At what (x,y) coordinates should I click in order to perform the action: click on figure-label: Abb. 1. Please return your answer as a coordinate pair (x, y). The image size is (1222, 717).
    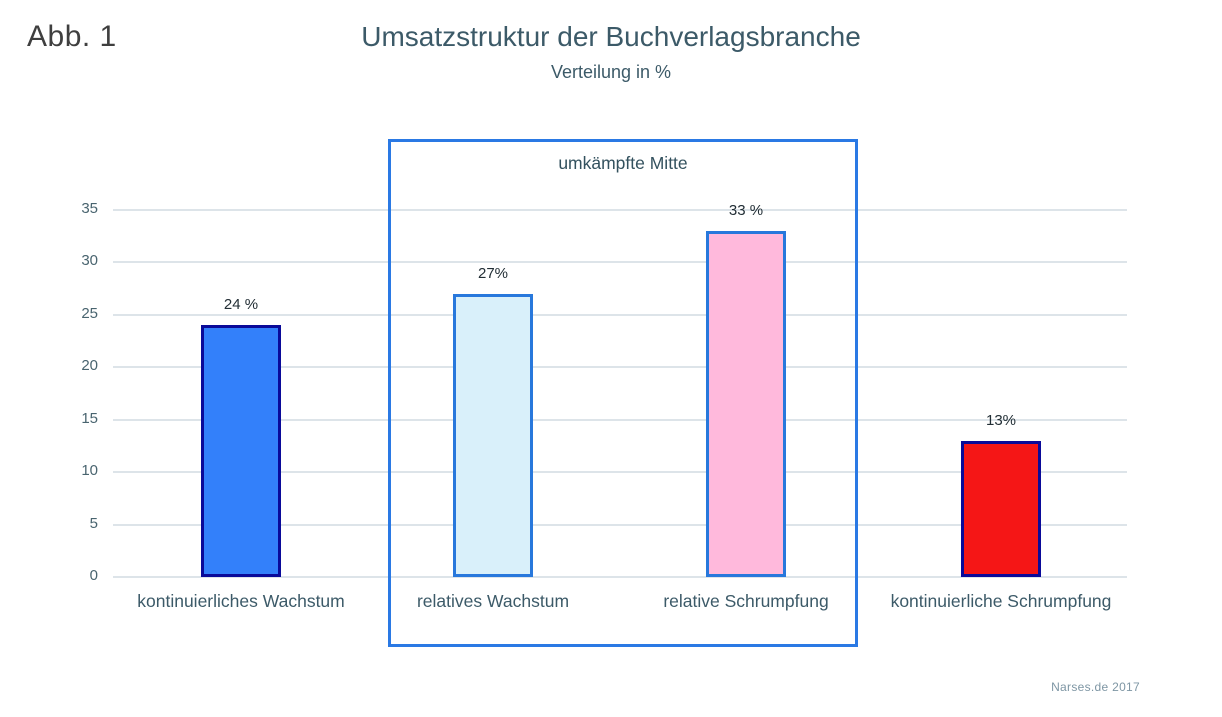
    Looking at the image, I should click on (72, 36).